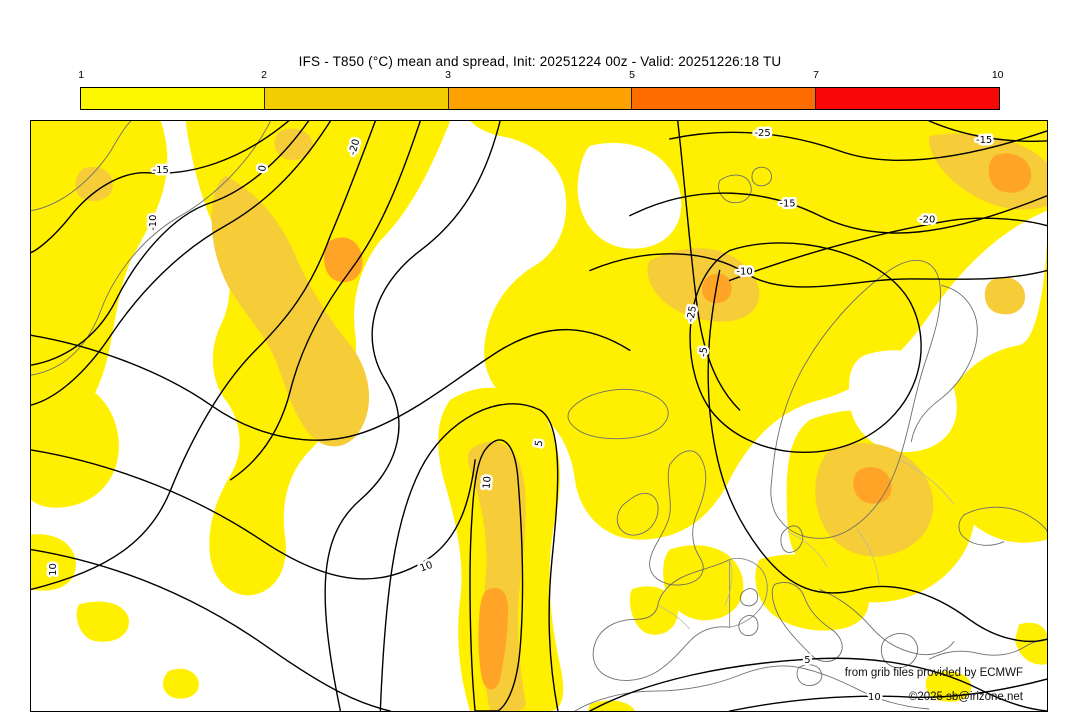 The image size is (1080, 718). What do you see at coordinates (762, 133) in the screenshot?
I see `contour-label: -25` at bounding box center [762, 133].